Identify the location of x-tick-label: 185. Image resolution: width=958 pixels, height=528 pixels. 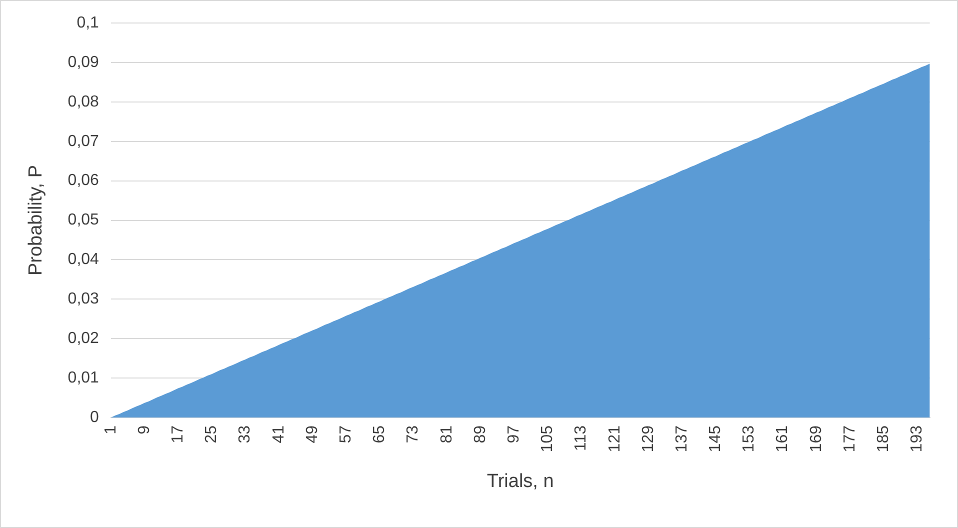
(883, 438).